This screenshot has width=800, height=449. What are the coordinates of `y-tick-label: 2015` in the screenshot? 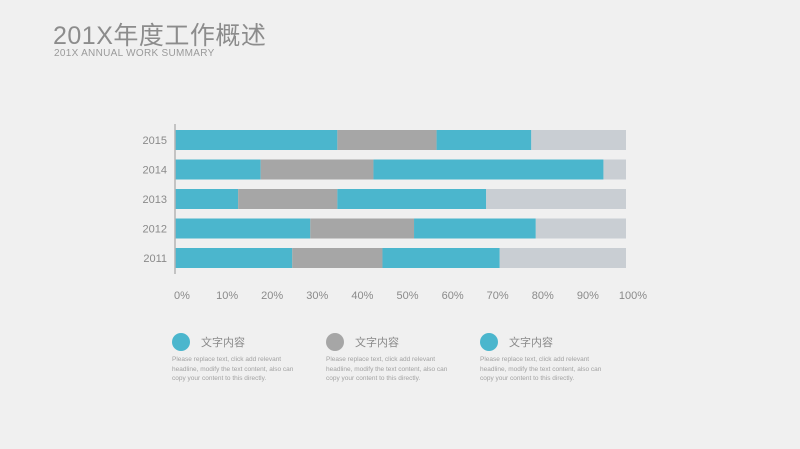 It's located at (155, 141).